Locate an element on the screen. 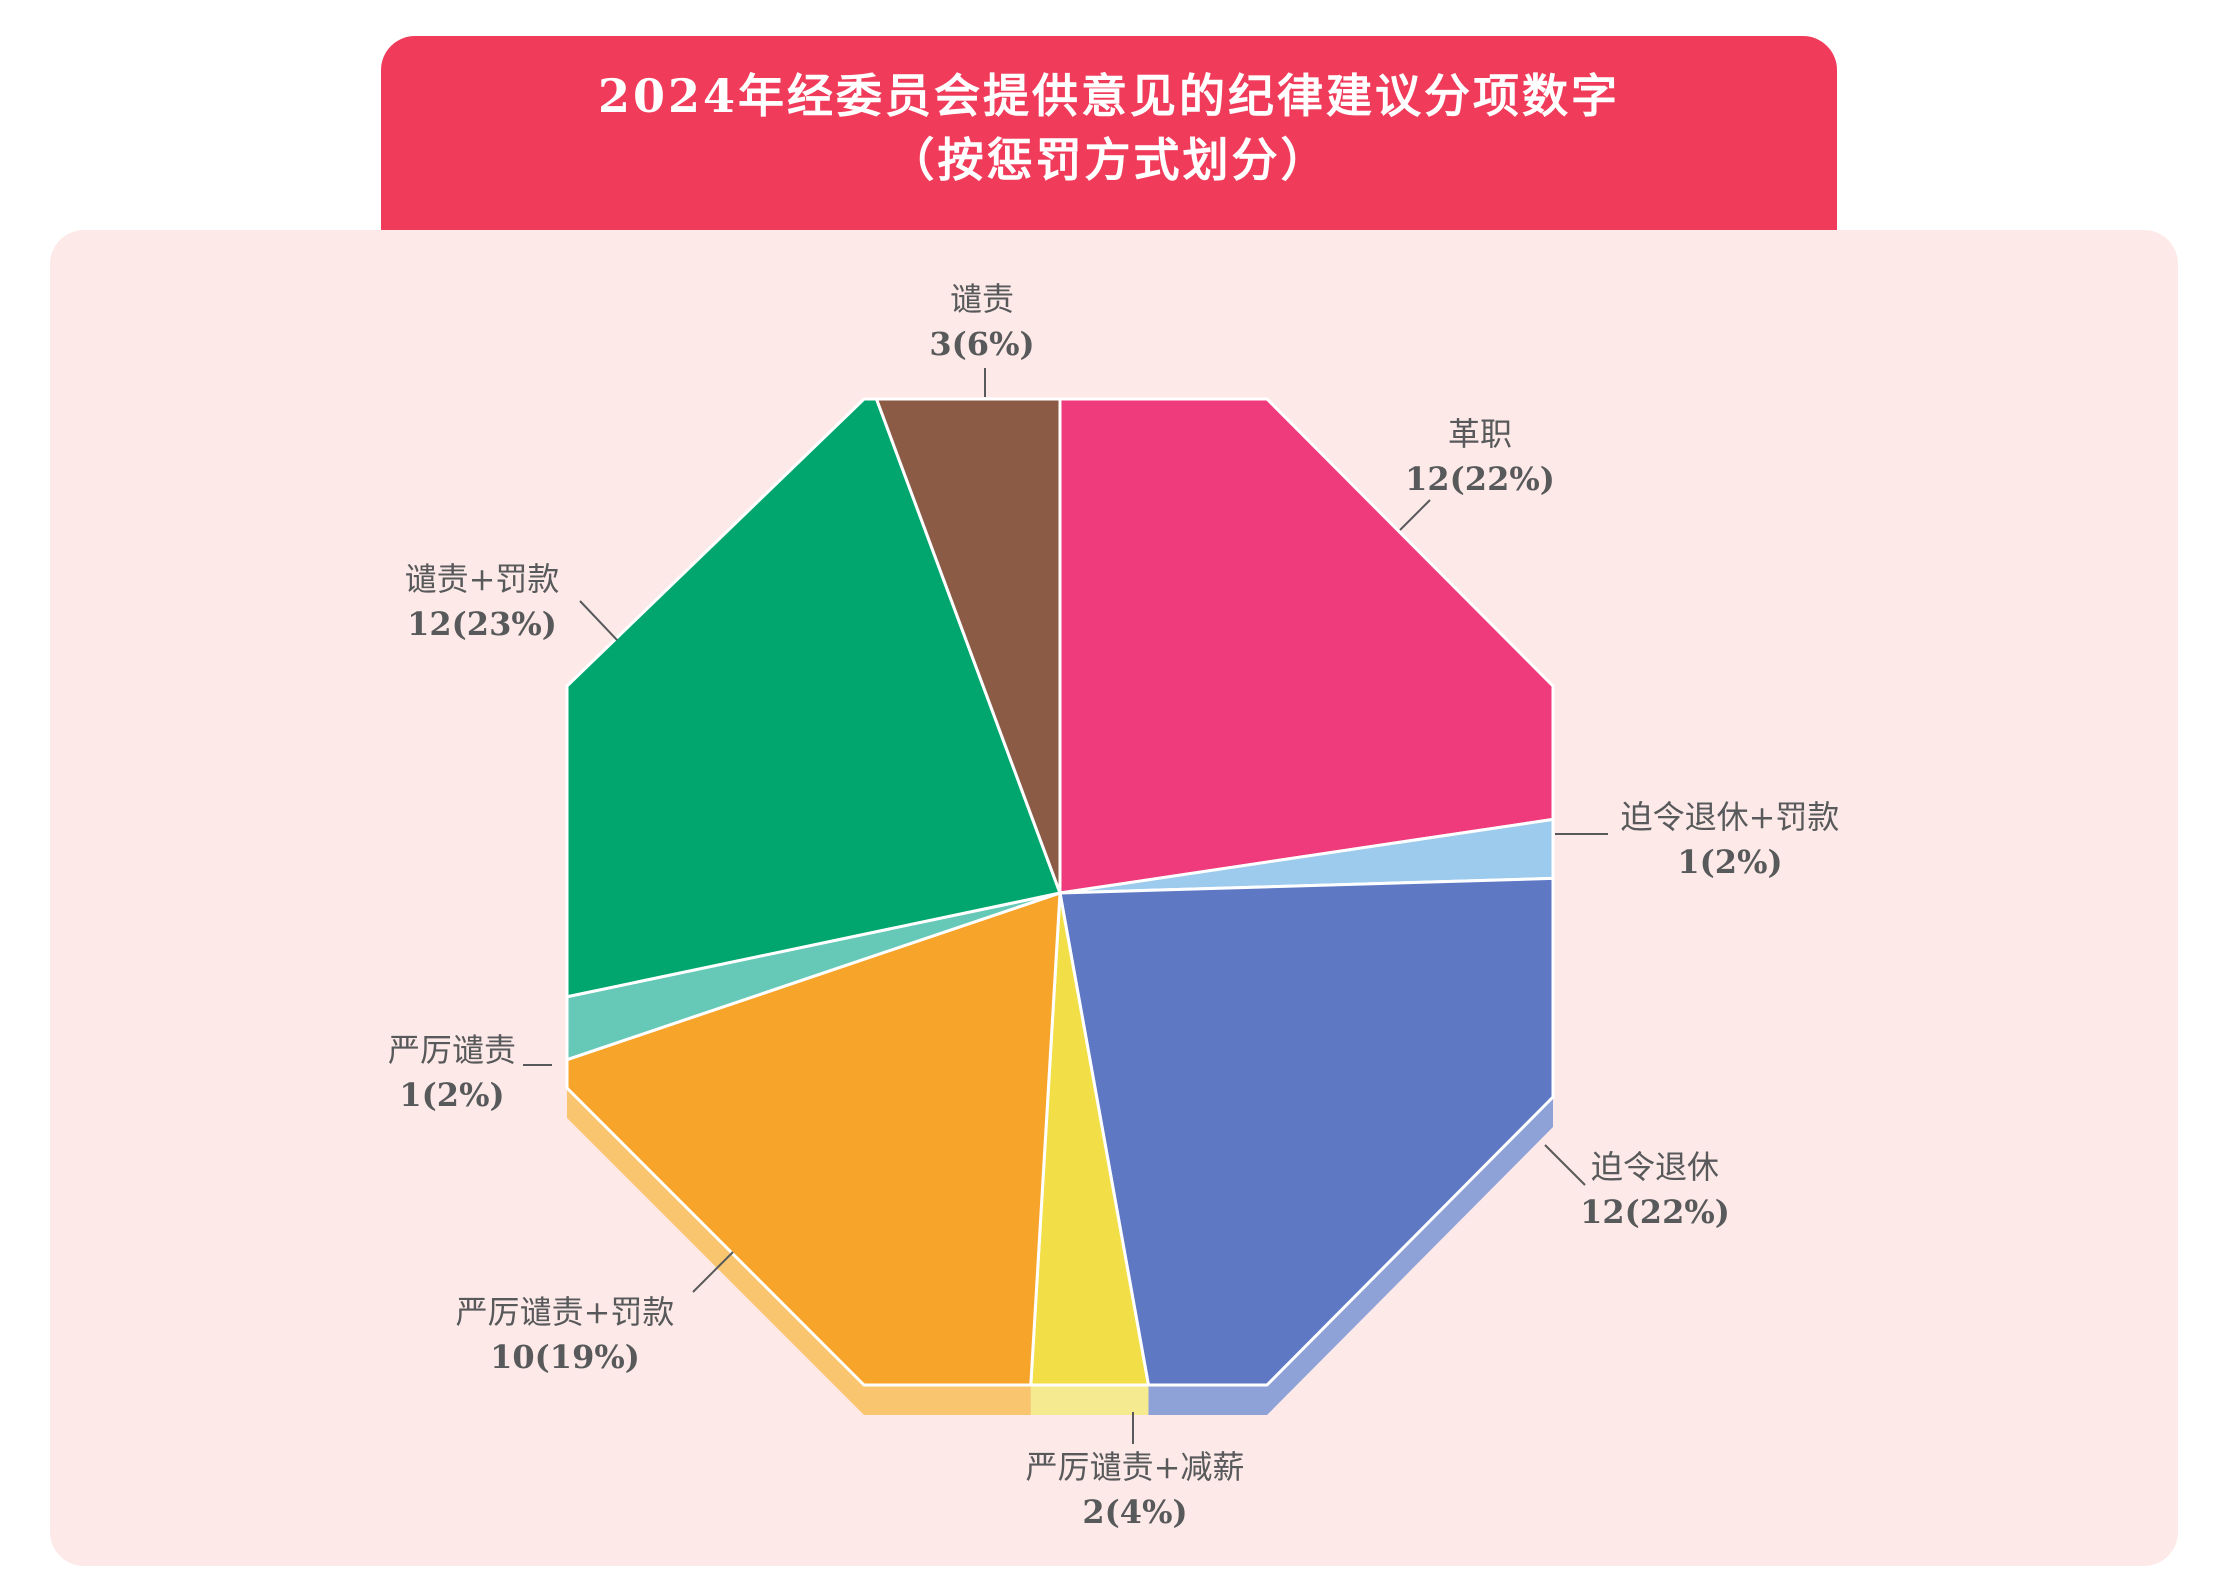 This screenshot has height=1589, width=2216. slice-label-2: 迫令退休 is located at coordinates (1655, 1167).